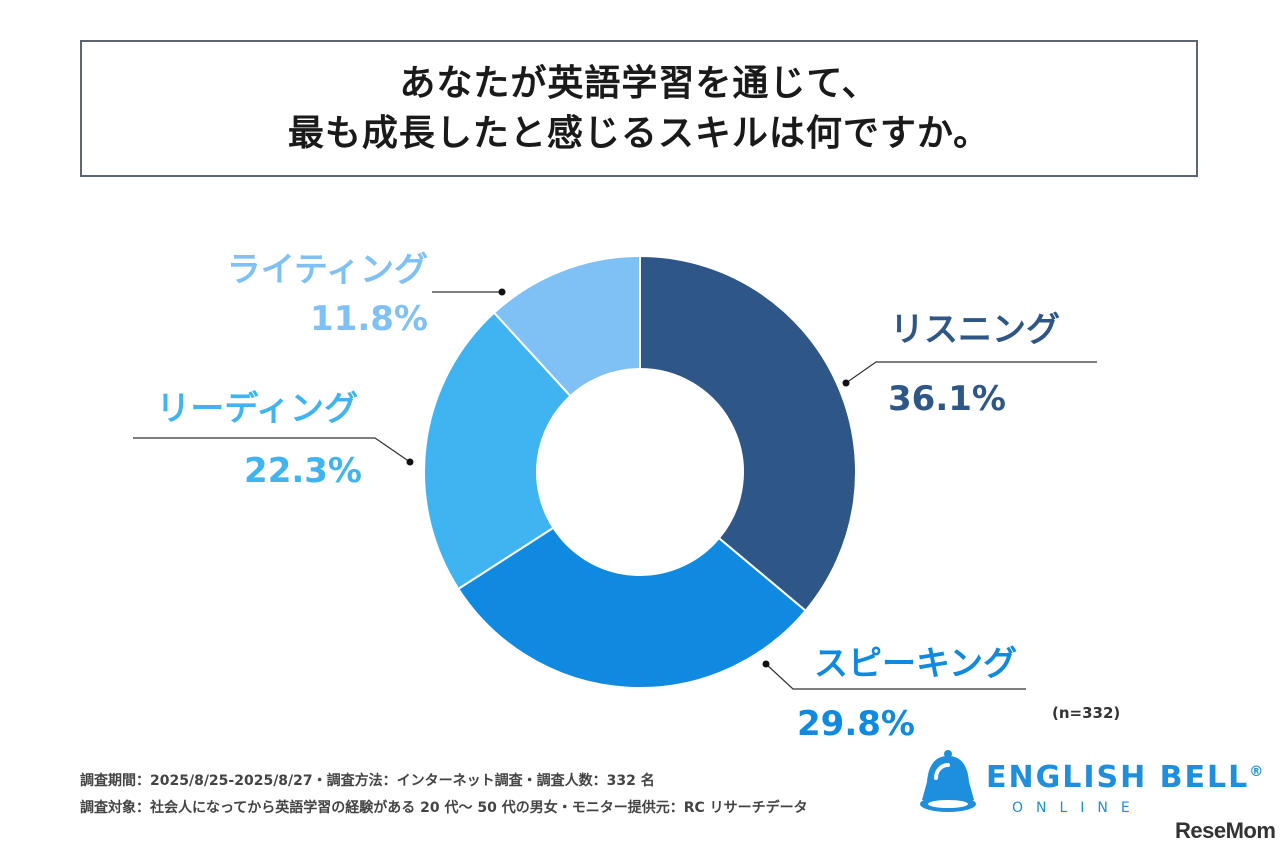 This screenshot has width=1280, height=853. What do you see at coordinates (639, 133) in the screenshot?
I see `chart-title-line-2: 最も成長したと感じるスキルは何ですか。` at bounding box center [639, 133].